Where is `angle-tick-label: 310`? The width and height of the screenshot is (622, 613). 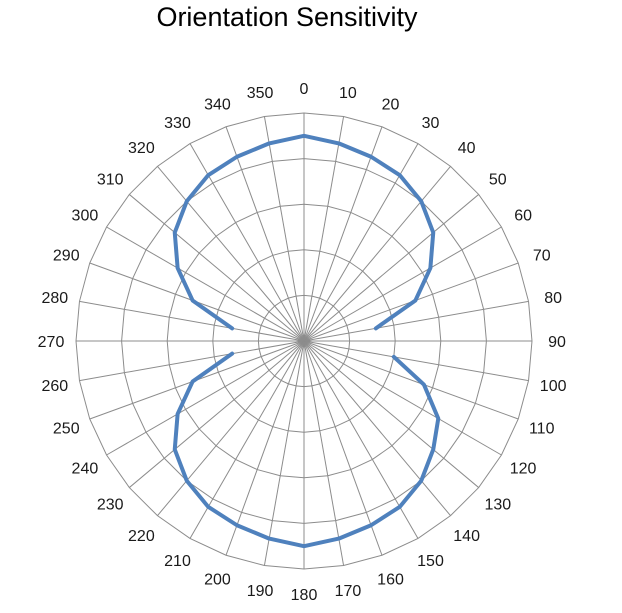 angle-tick-label: 310 is located at coordinates (110, 179).